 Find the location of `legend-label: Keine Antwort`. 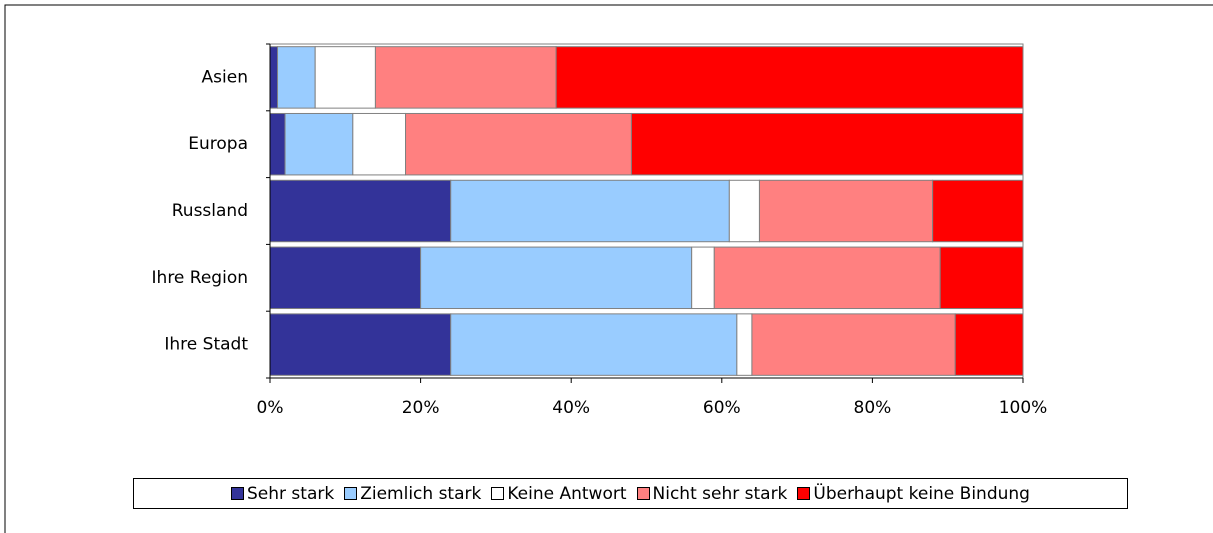

legend-label: Keine Antwort is located at coordinates (567, 493).